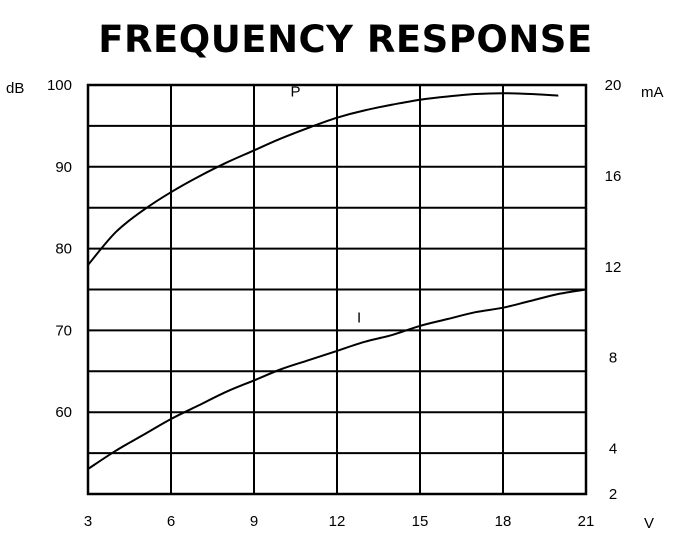  What do you see at coordinates (63, 167) in the screenshot?
I see `y-left-tick-label: 90` at bounding box center [63, 167].